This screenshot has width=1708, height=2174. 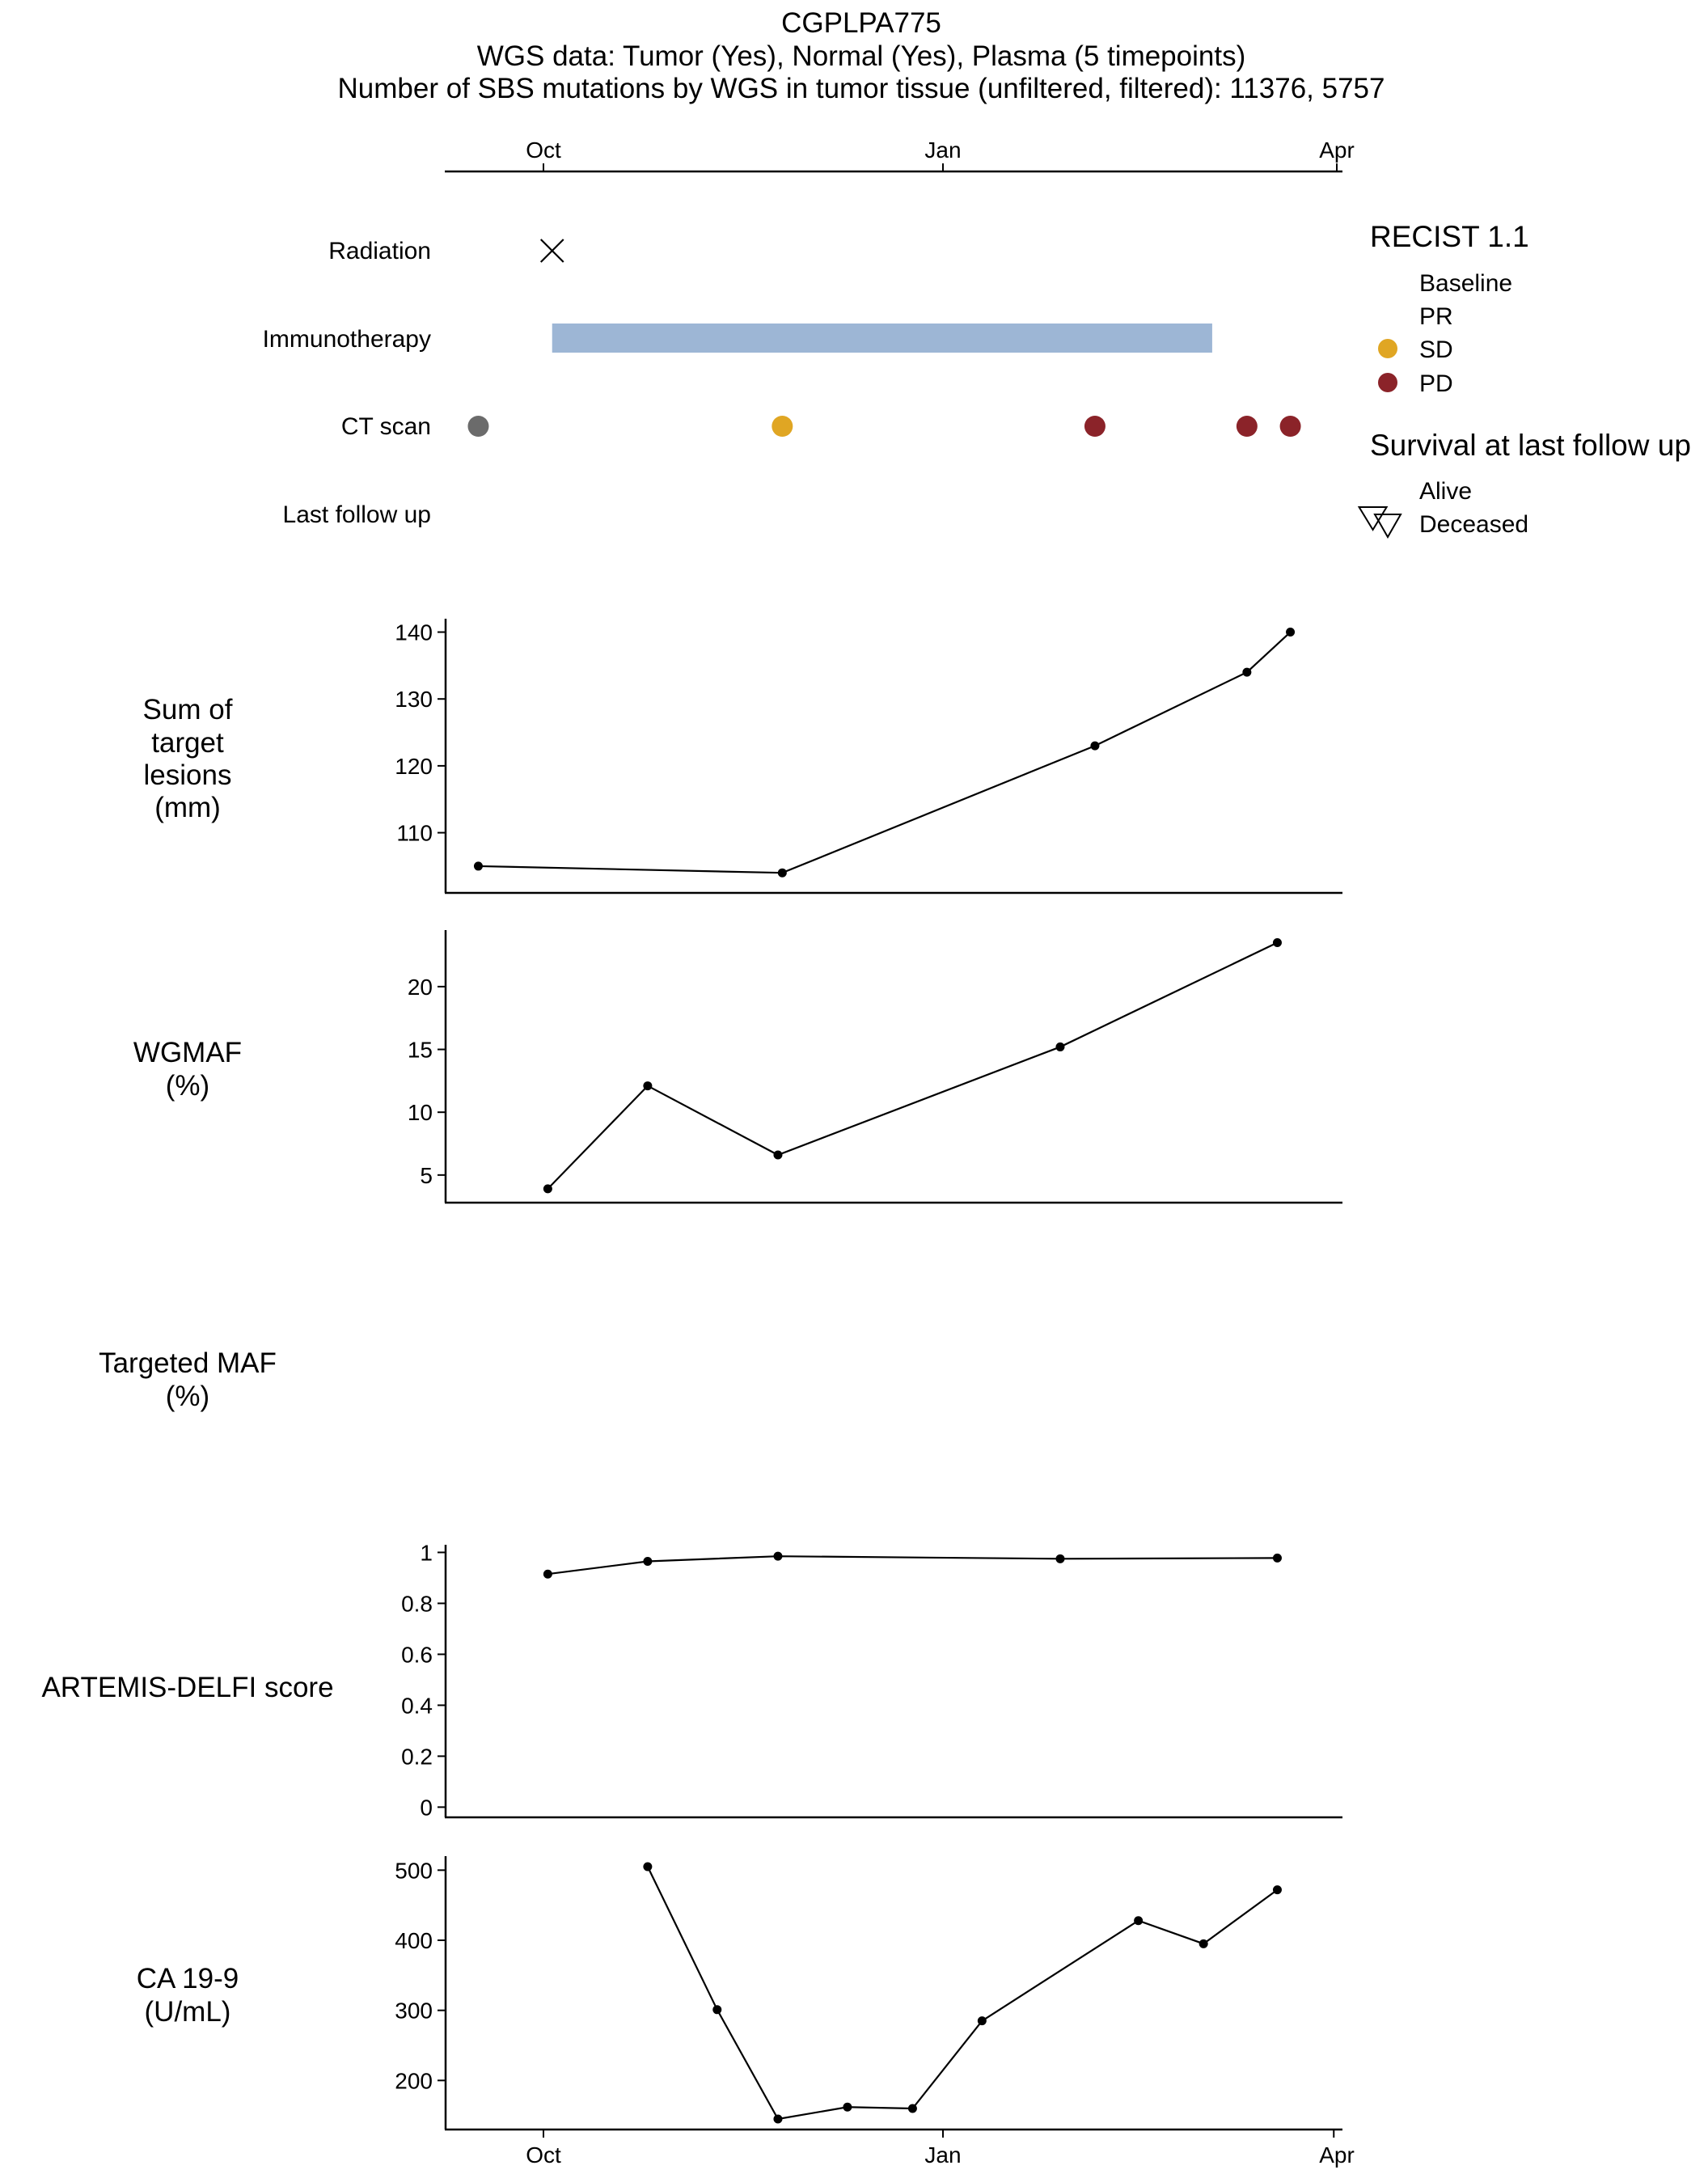 I want to click on panel-label-ca199-line2: (U/mL), so click(x=188, y=2012).